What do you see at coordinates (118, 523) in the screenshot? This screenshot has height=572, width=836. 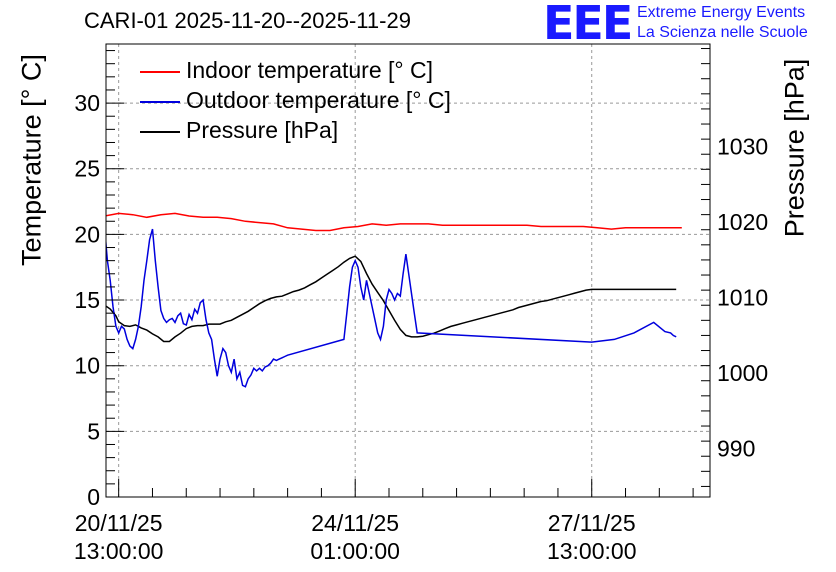 I see `x-tick-date: 20/11/25` at bounding box center [118, 523].